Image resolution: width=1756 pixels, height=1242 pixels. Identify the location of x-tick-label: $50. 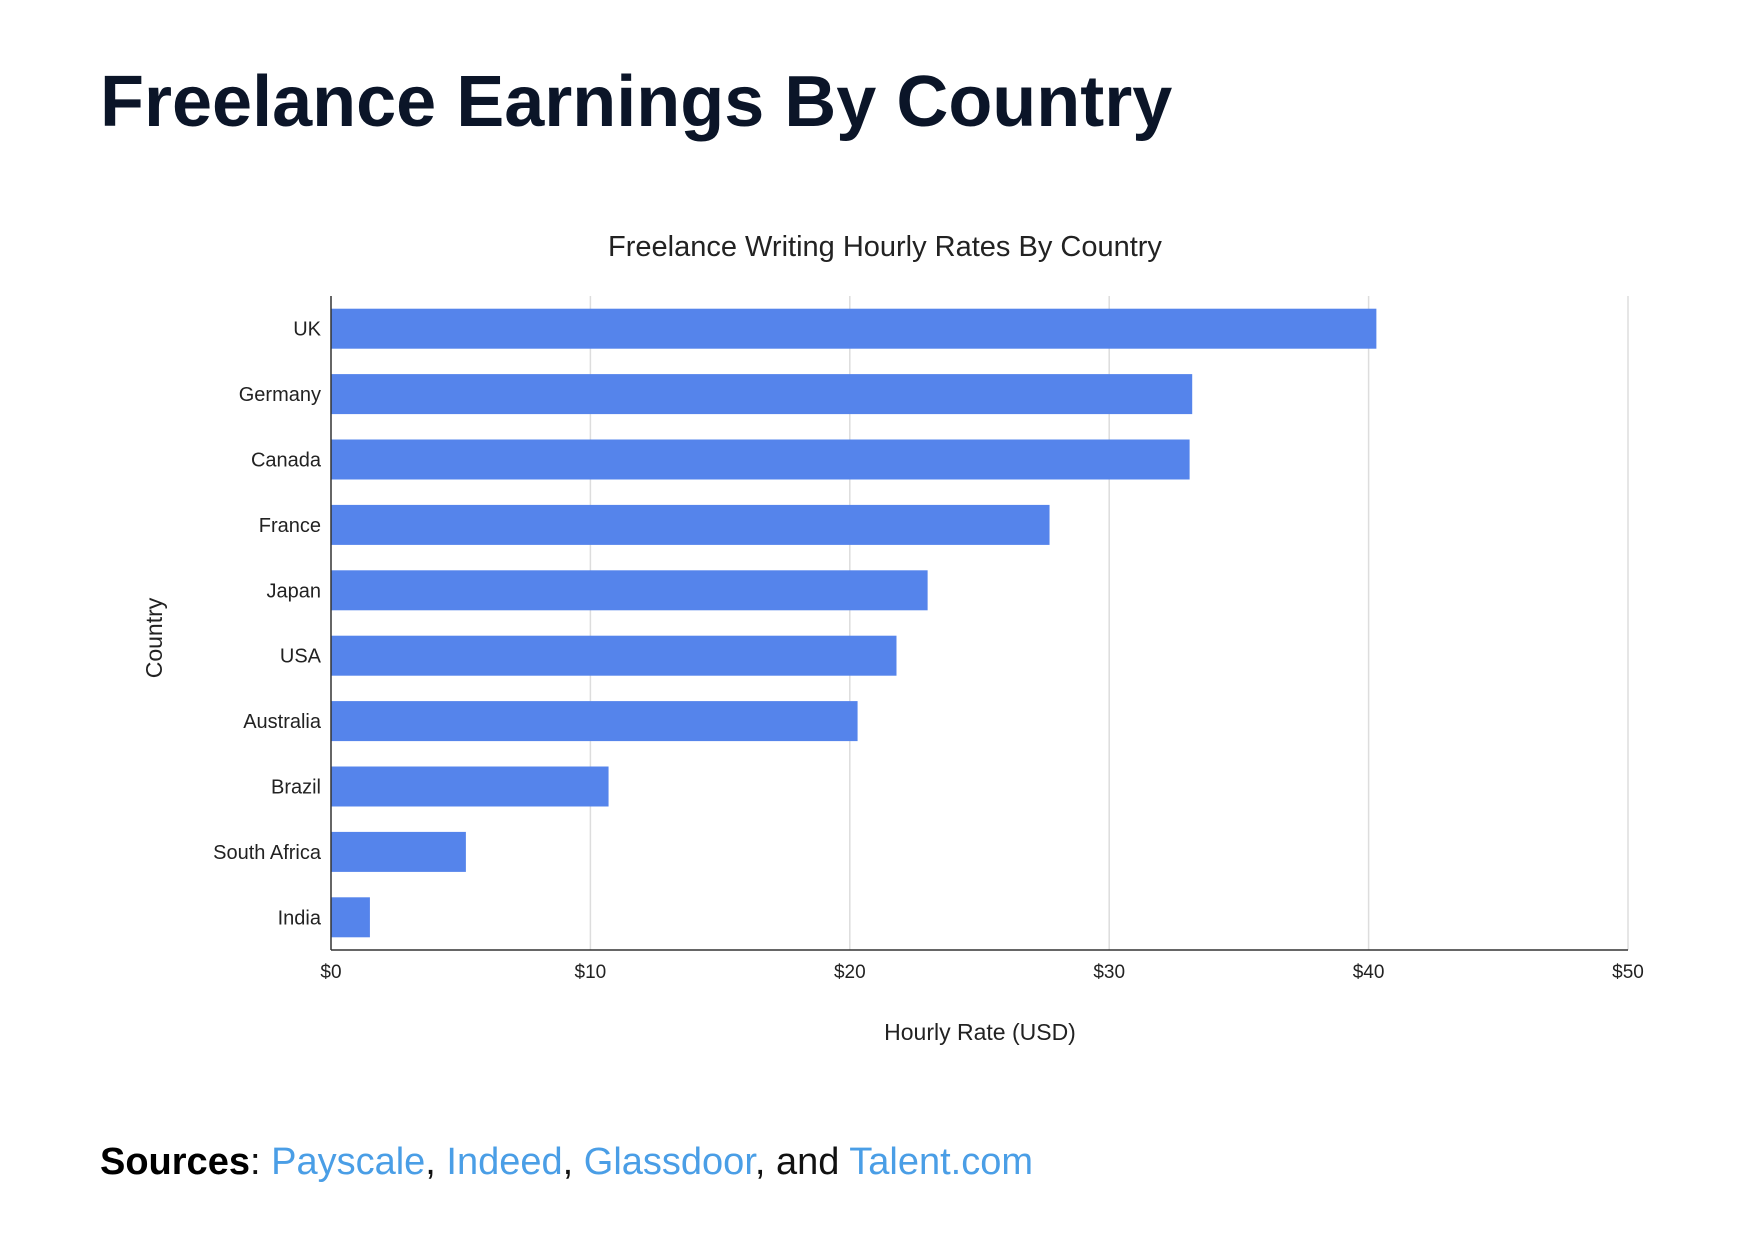
(1628, 972).